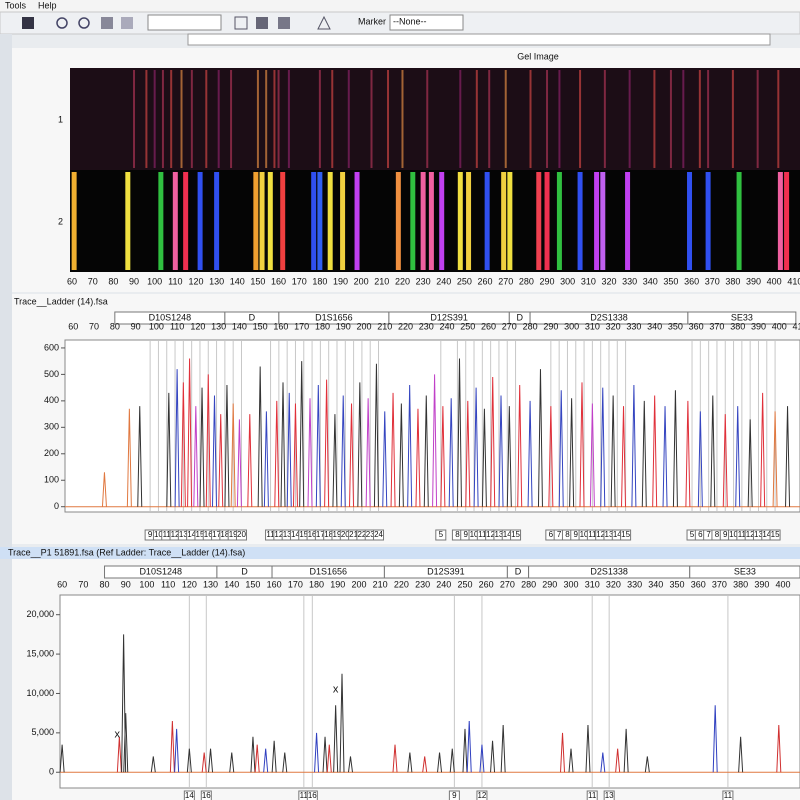 The width and height of the screenshot is (800, 800). What do you see at coordinates (16, 5) in the screenshot?
I see `menu-item: Tools` at bounding box center [16, 5].